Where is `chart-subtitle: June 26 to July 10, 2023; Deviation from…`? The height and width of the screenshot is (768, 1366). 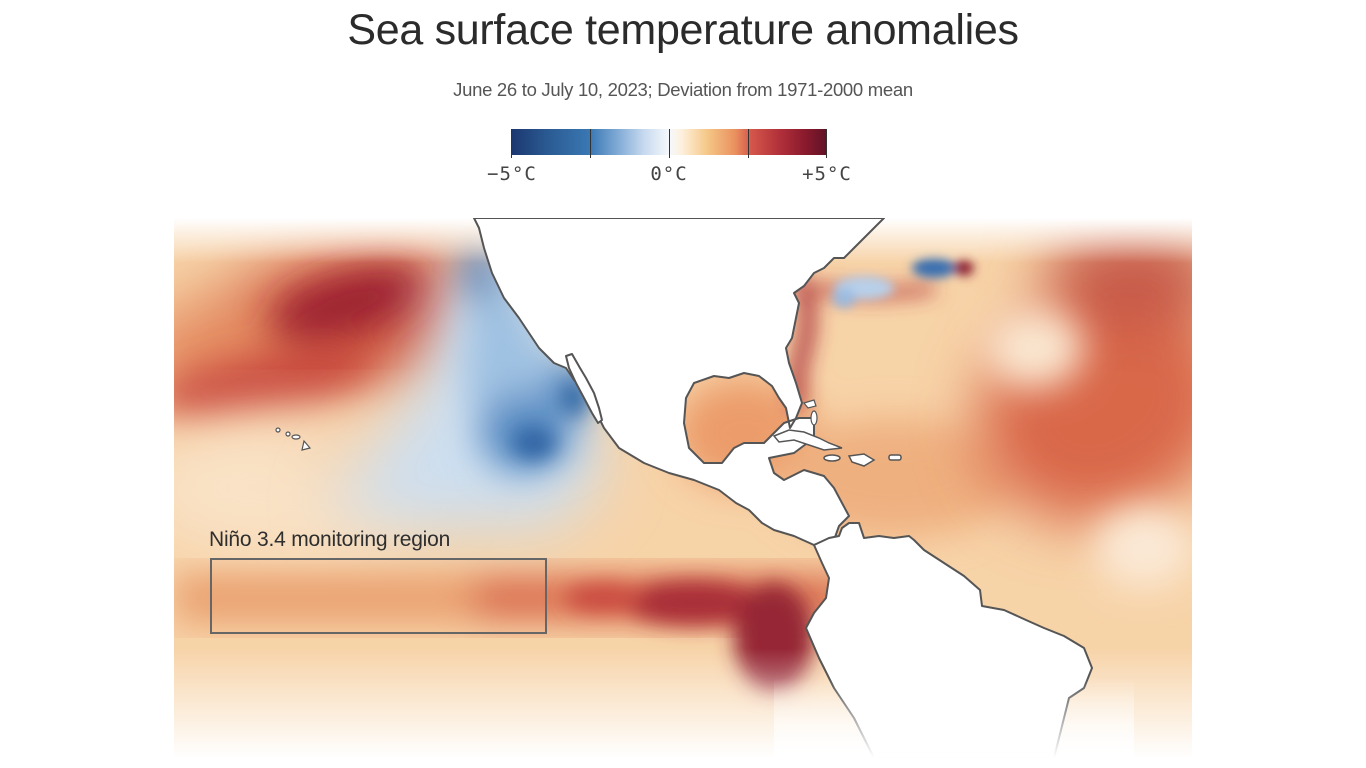
chart-subtitle: June 26 to July 10, 2023; Deviation from… is located at coordinates (683, 89).